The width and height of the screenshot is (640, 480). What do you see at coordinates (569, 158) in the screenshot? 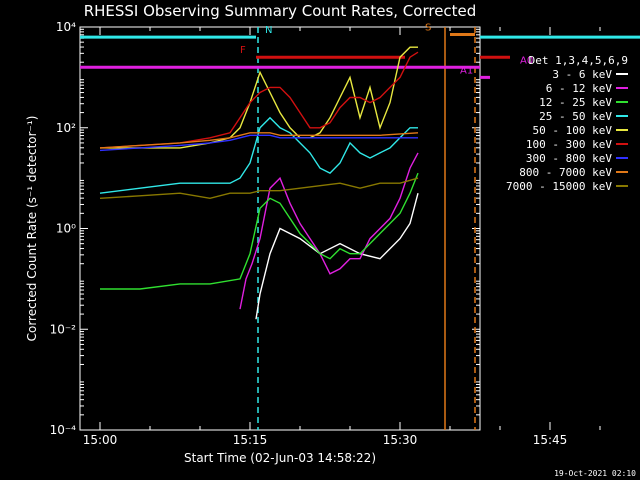
I see `legend-entry-label: 300 - 800 keV` at bounding box center [569, 158].